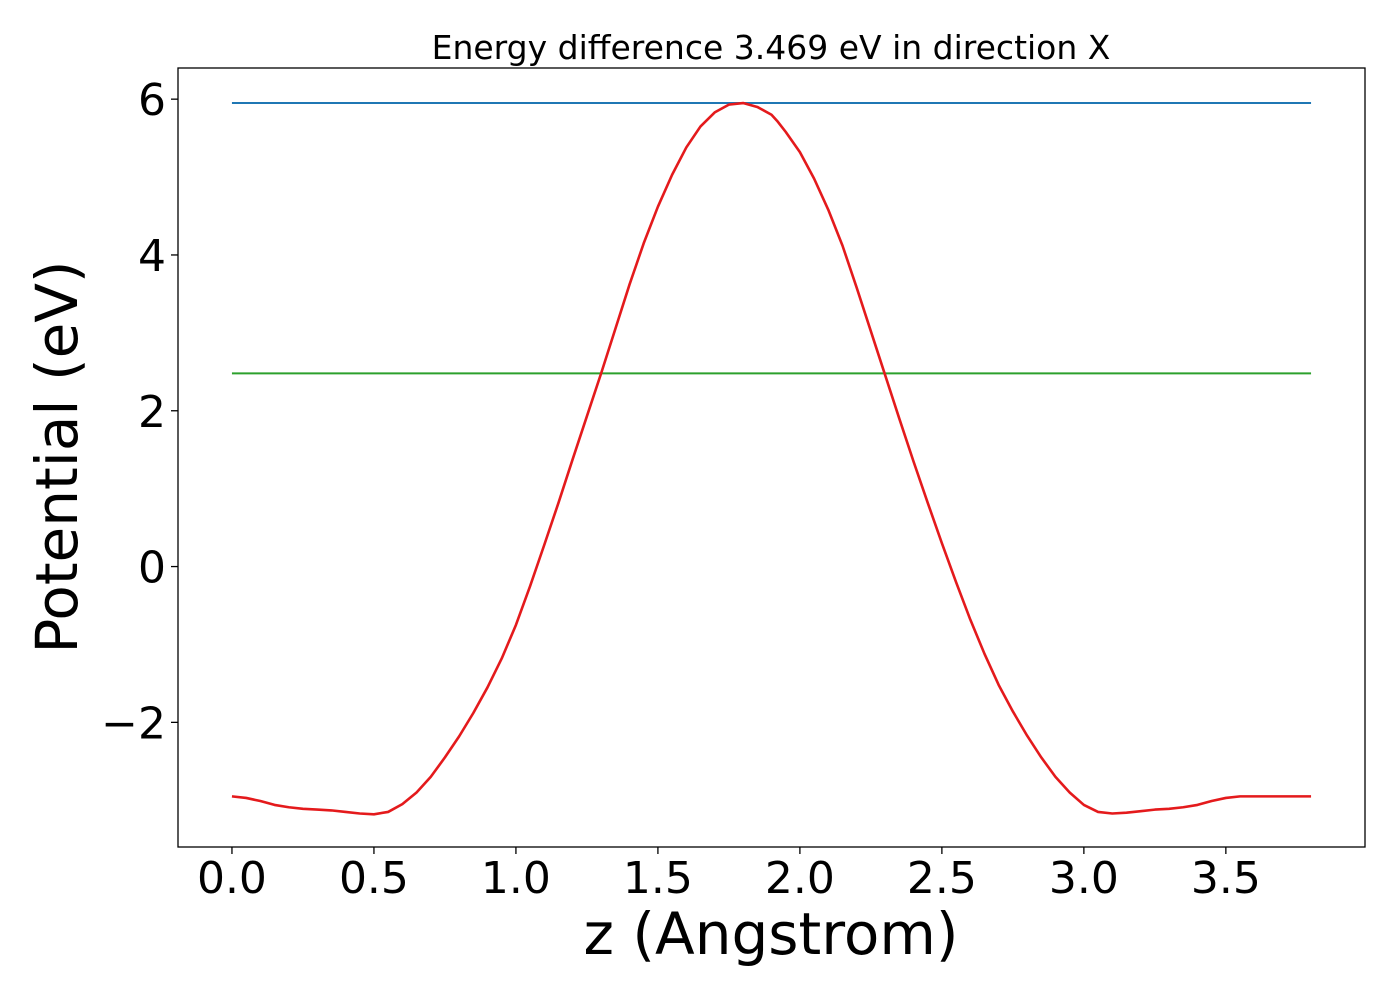 This screenshot has height=1000, width=1400. I want to click on x-tick-label: 1.0, so click(516, 878).